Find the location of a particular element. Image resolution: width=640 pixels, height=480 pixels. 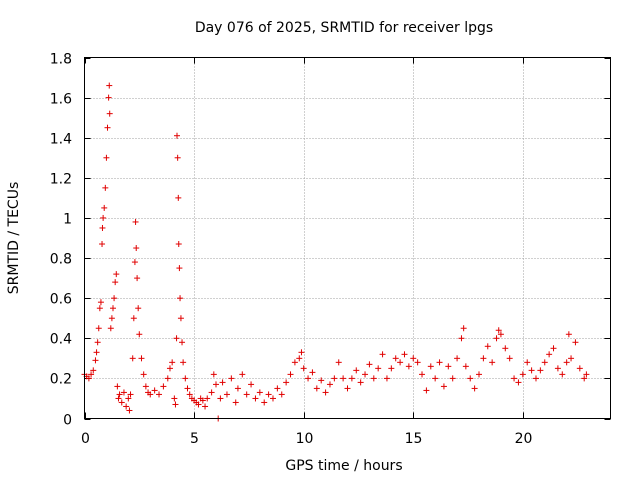

y-tick-label: 1.2 is located at coordinates (61, 180).